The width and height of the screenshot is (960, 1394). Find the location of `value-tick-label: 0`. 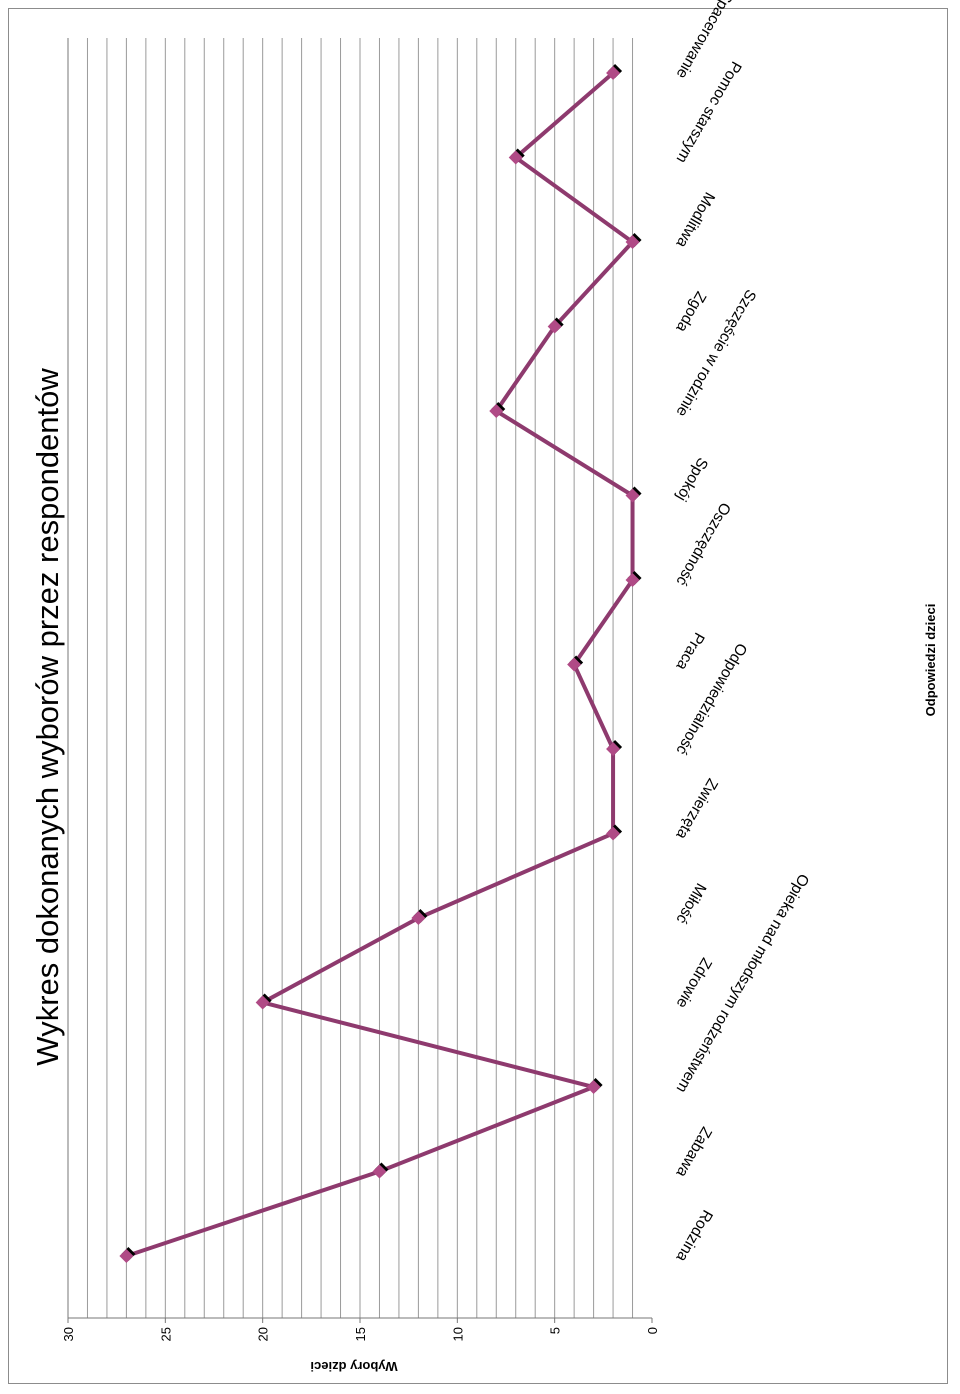

value-tick-label: 0 is located at coordinates (652, 1330).